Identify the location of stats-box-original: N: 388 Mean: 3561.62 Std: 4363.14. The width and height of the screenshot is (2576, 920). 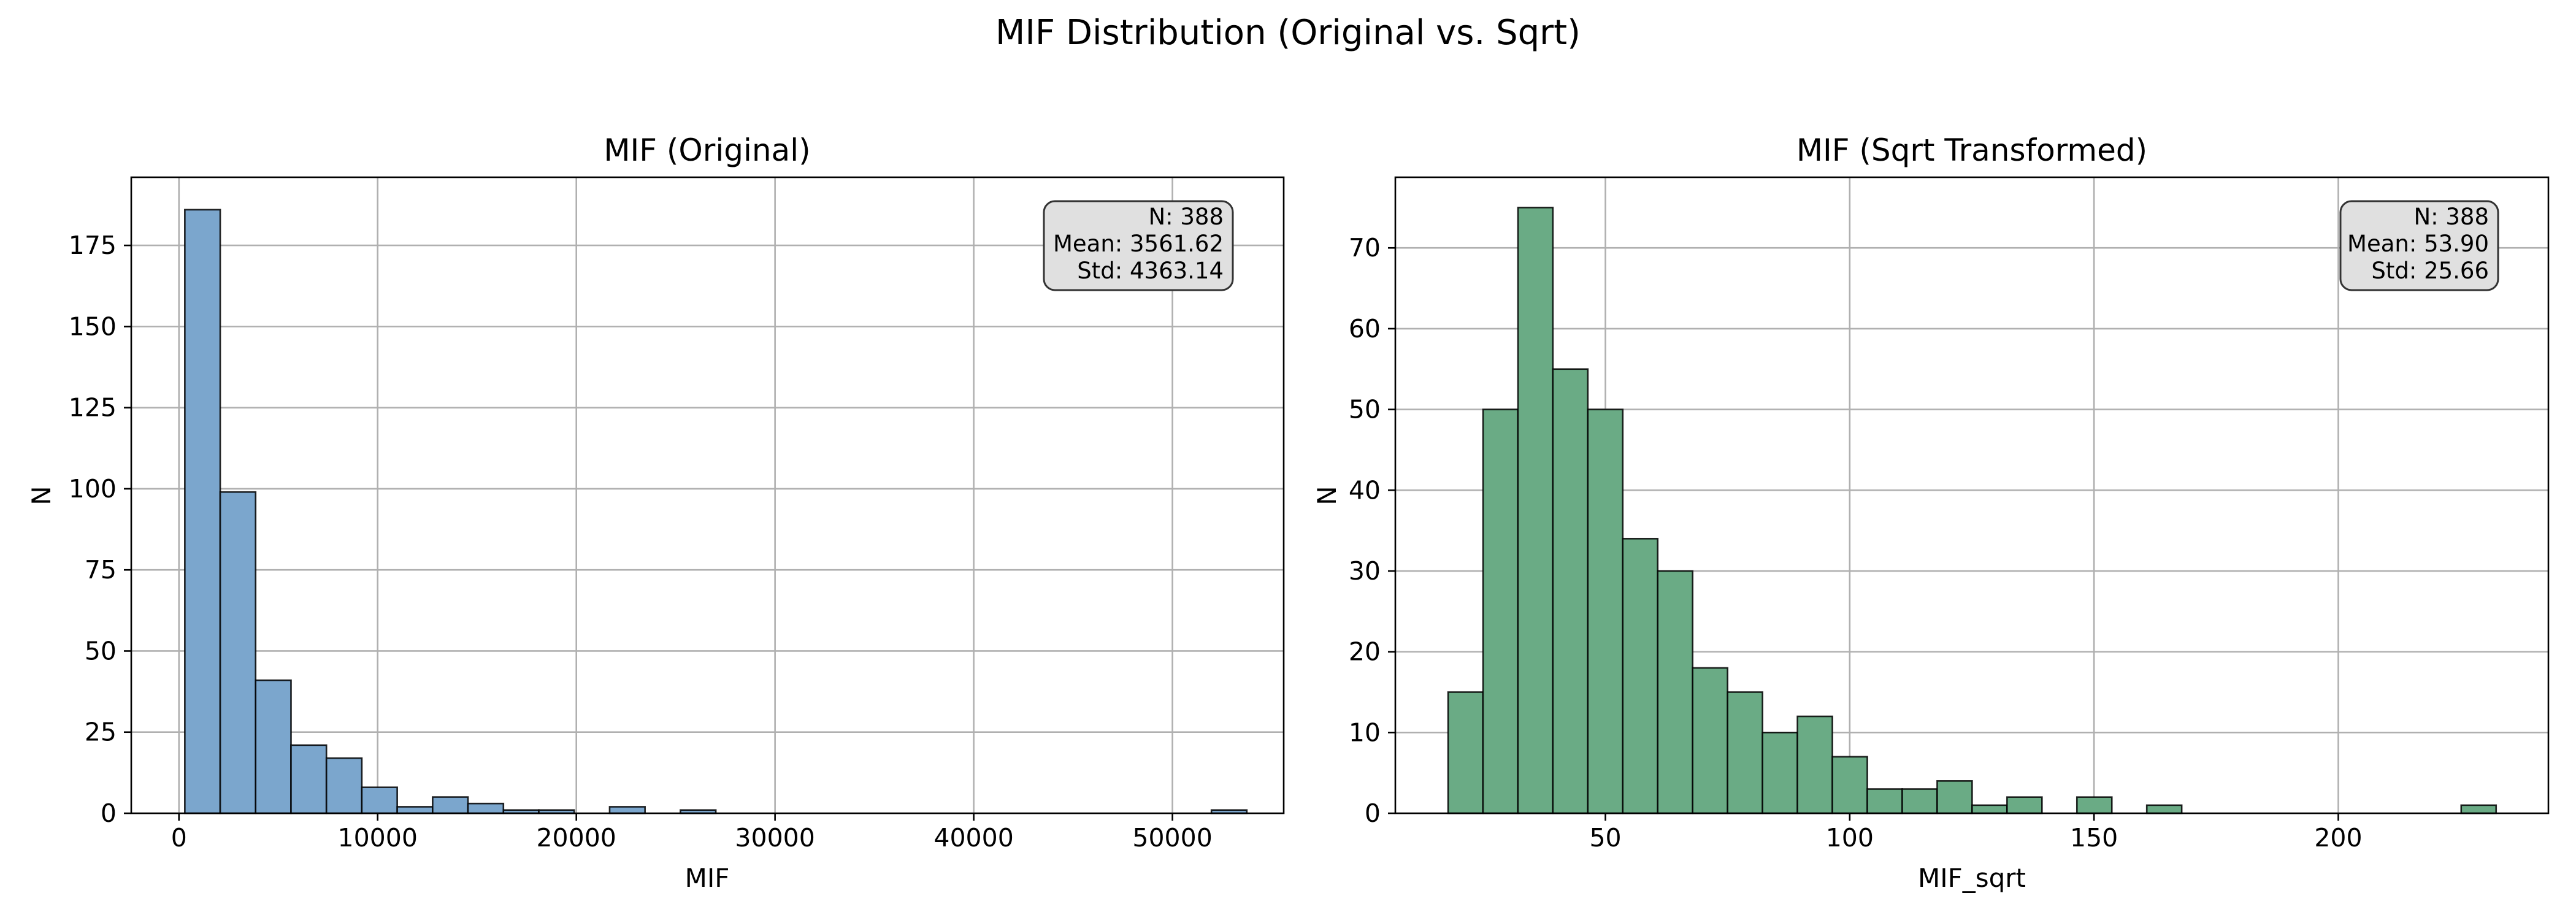
(1138, 245).